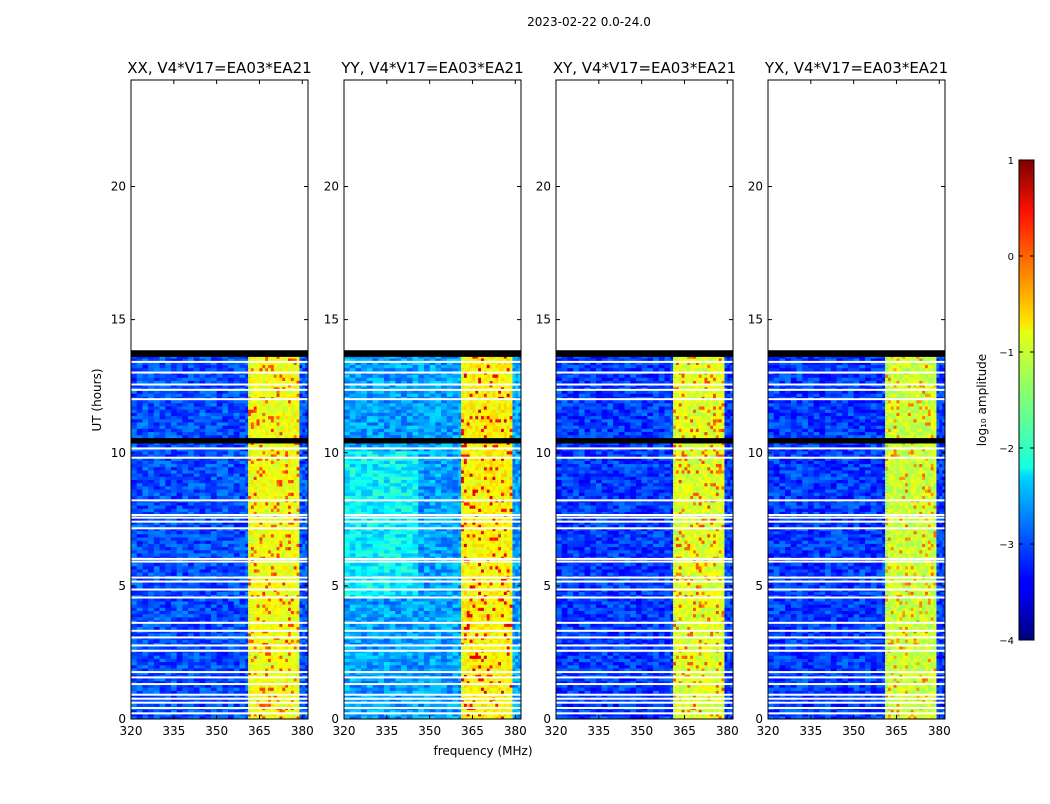 The image size is (1050, 804). I want to click on y-tick-label: 20, so click(118, 187).